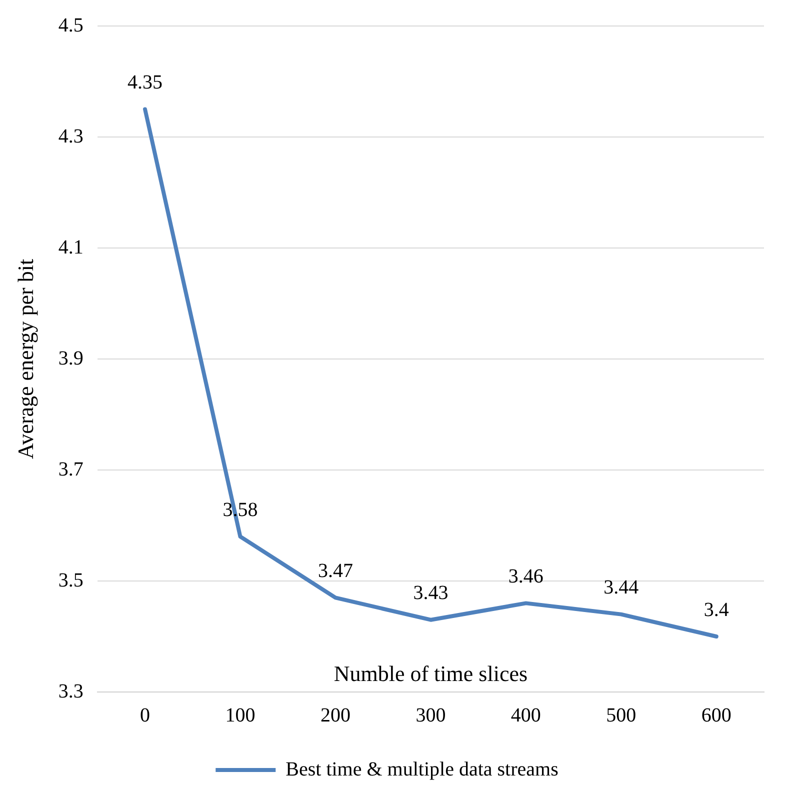 The height and width of the screenshot is (800, 794). I want to click on y-tick-label: 4.5, so click(71, 25).